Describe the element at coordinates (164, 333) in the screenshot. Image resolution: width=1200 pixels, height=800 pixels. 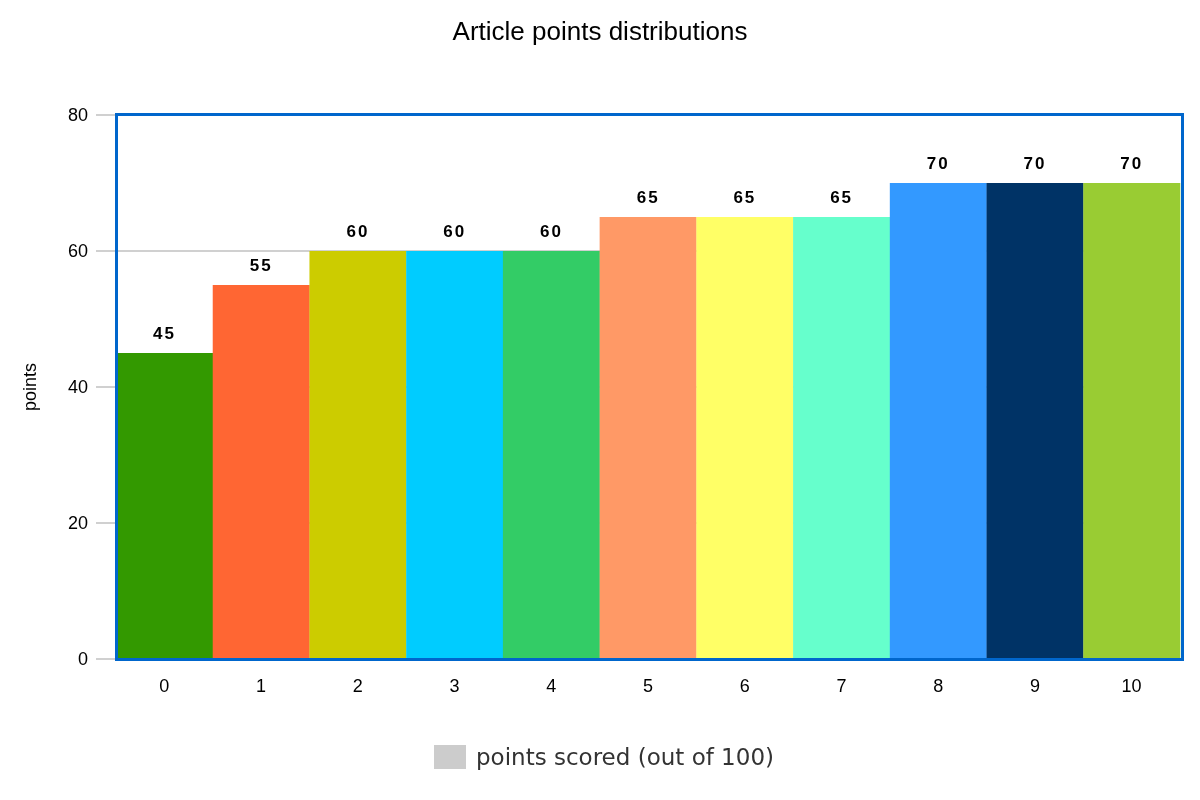
I see `data-label: 45` at that location.